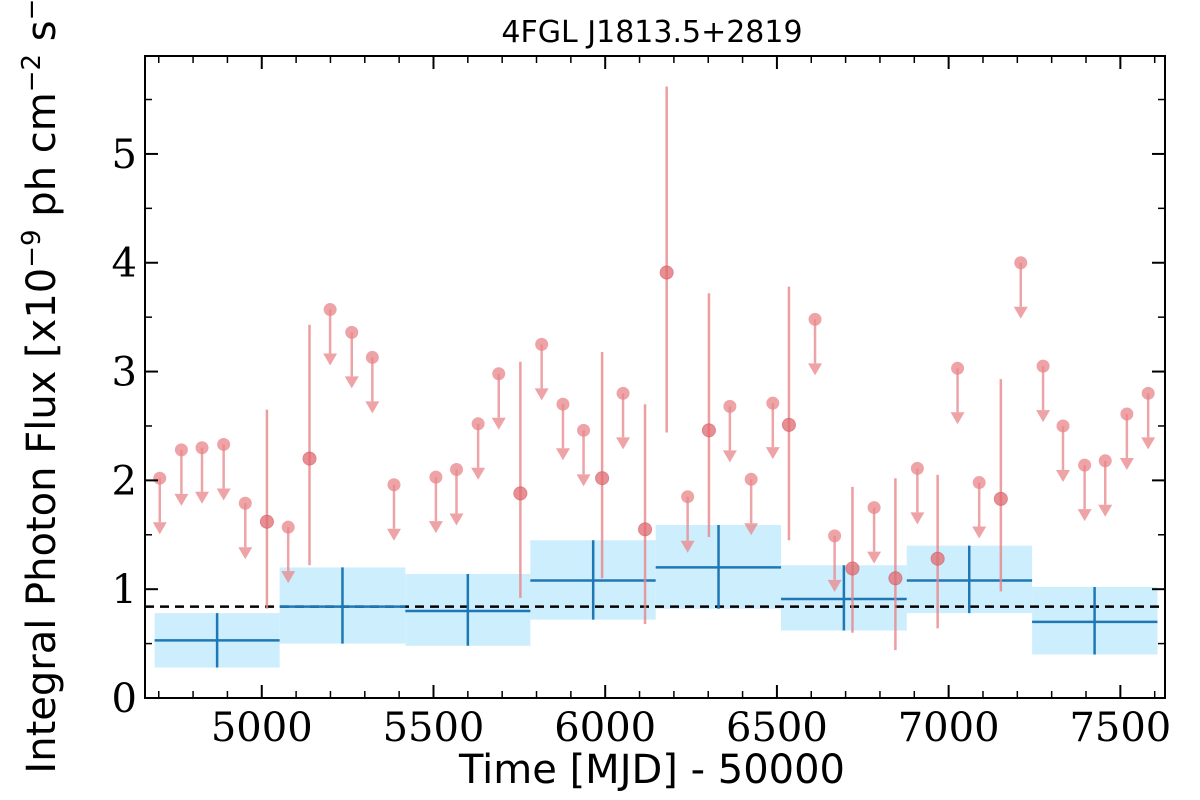 The height and width of the screenshot is (800, 1200). What do you see at coordinates (124, 481) in the screenshot?
I see `y-tick-label: 2` at bounding box center [124, 481].